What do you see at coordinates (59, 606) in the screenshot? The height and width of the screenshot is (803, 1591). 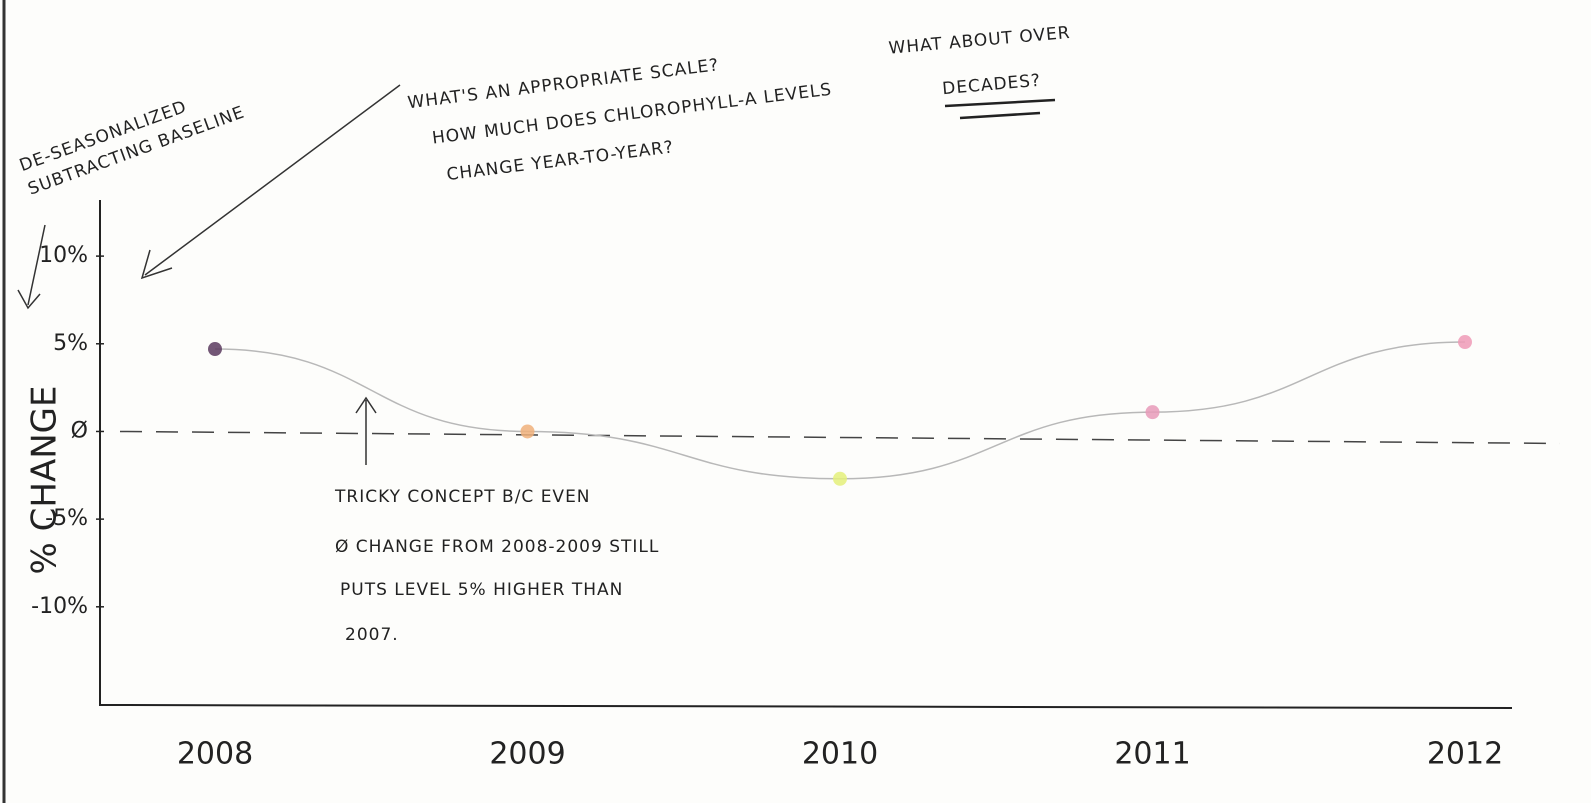 I see `y-tick-label: -10%` at bounding box center [59, 606].